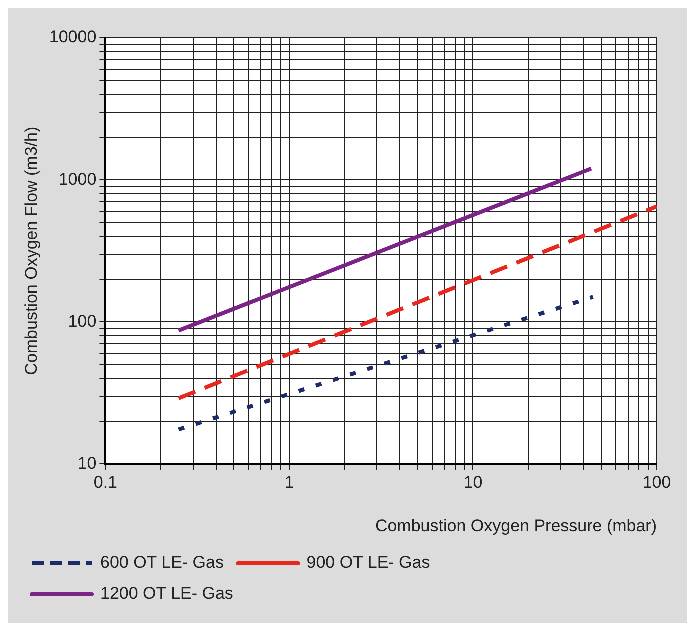 This screenshot has height=631, width=695. I want to click on legend-label: 900 OT LE- Gas, so click(368, 562).